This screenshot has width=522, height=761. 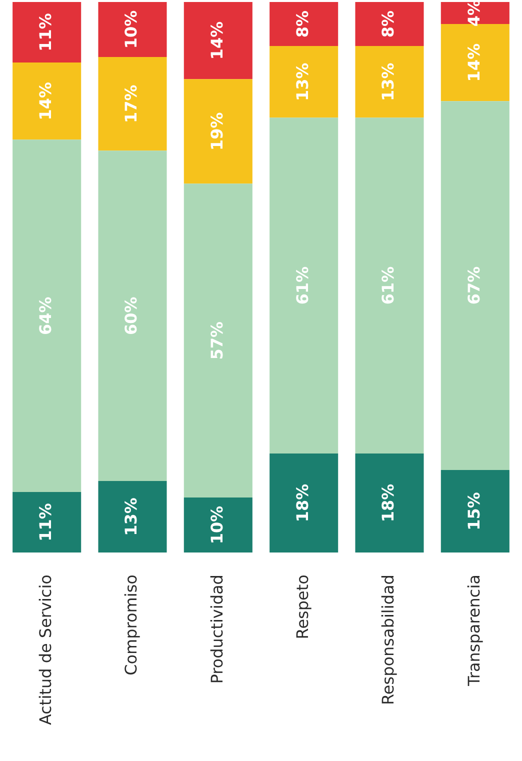 I want to click on data-label: 67%, so click(x=474, y=285).